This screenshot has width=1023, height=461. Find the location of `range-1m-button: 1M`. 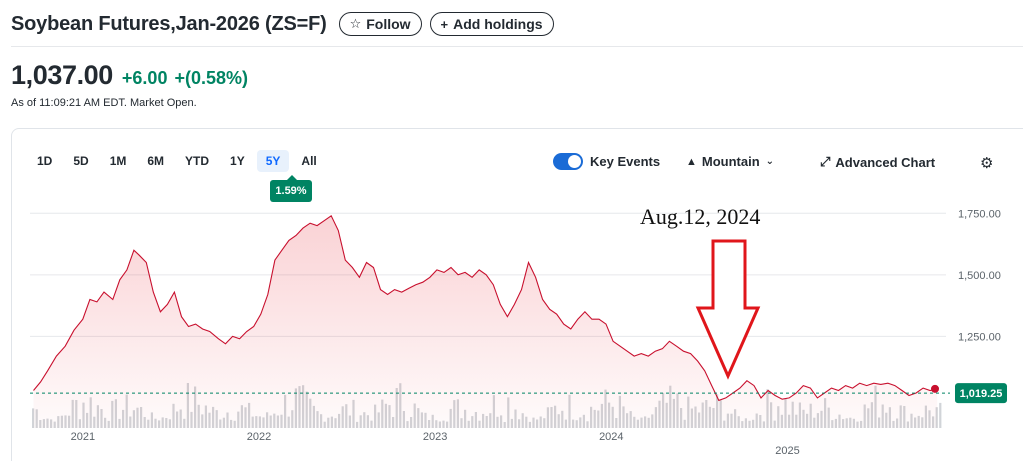

range-1m-button: 1M is located at coordinates (118, 161).